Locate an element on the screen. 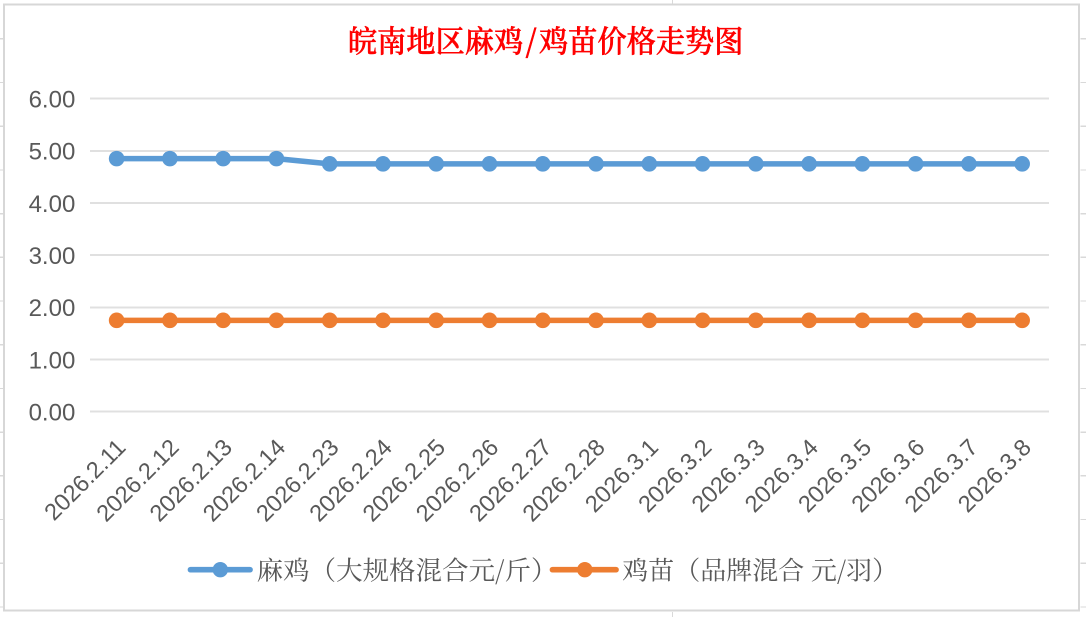 The height and width of the screenshot is (617, 1086). svg-text: 5.00 is located at coordinates (52, 152).